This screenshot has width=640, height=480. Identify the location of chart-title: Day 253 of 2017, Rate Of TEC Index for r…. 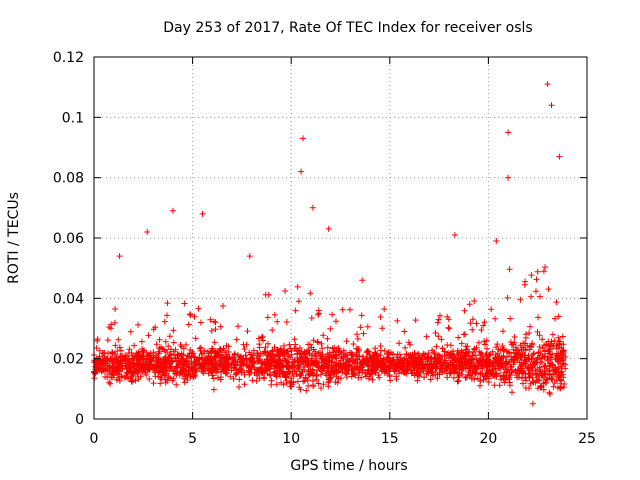
(347, 28).